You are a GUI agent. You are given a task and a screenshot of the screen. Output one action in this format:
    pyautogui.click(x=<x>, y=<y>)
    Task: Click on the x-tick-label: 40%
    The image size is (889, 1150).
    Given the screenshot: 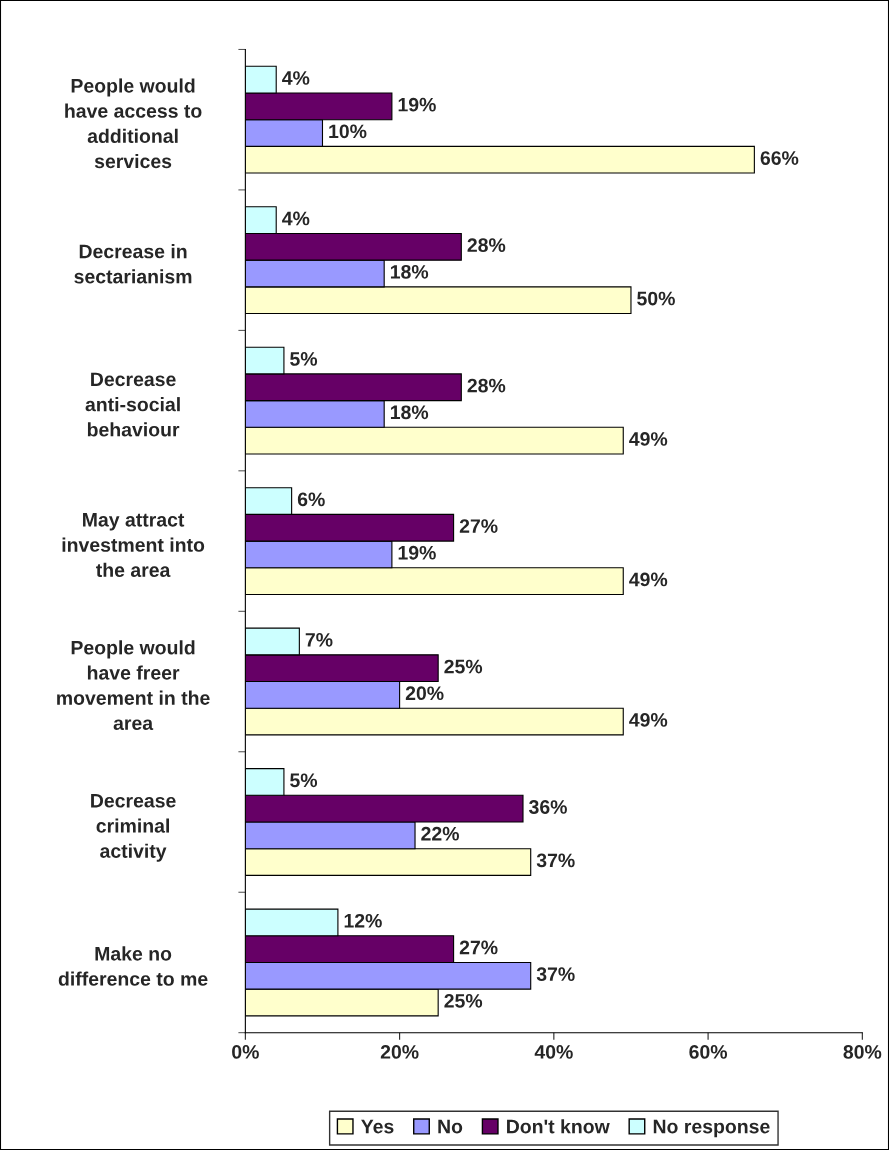 What is the action you would take?
    pyautogui.click(x=553, y=1052)
    